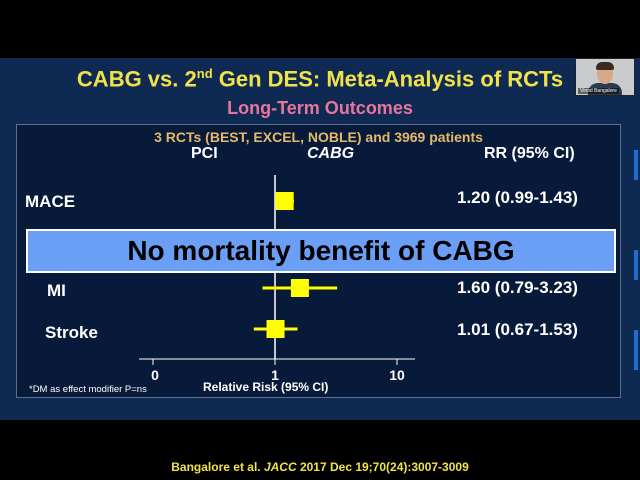 The width and height of the screenshot is (640, 480). I want to click on mortality-banner: No mortality benefit of CABG, so click(321, 251).